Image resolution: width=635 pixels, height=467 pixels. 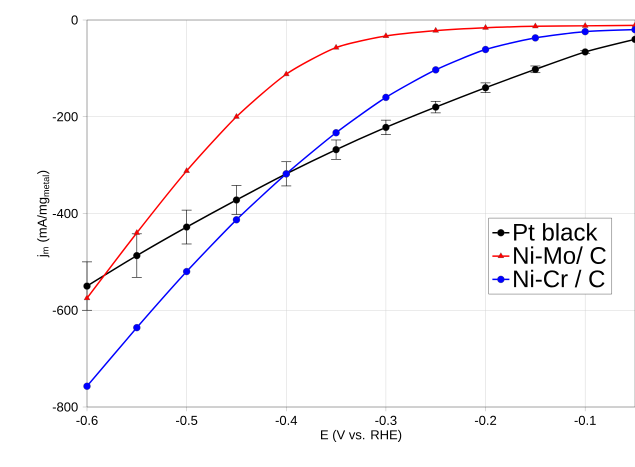 What do you see at coordinates (559, 279) in the screenshot?
I see `legend-label: Ni-Cr / C` at bounding box center [559, 279].